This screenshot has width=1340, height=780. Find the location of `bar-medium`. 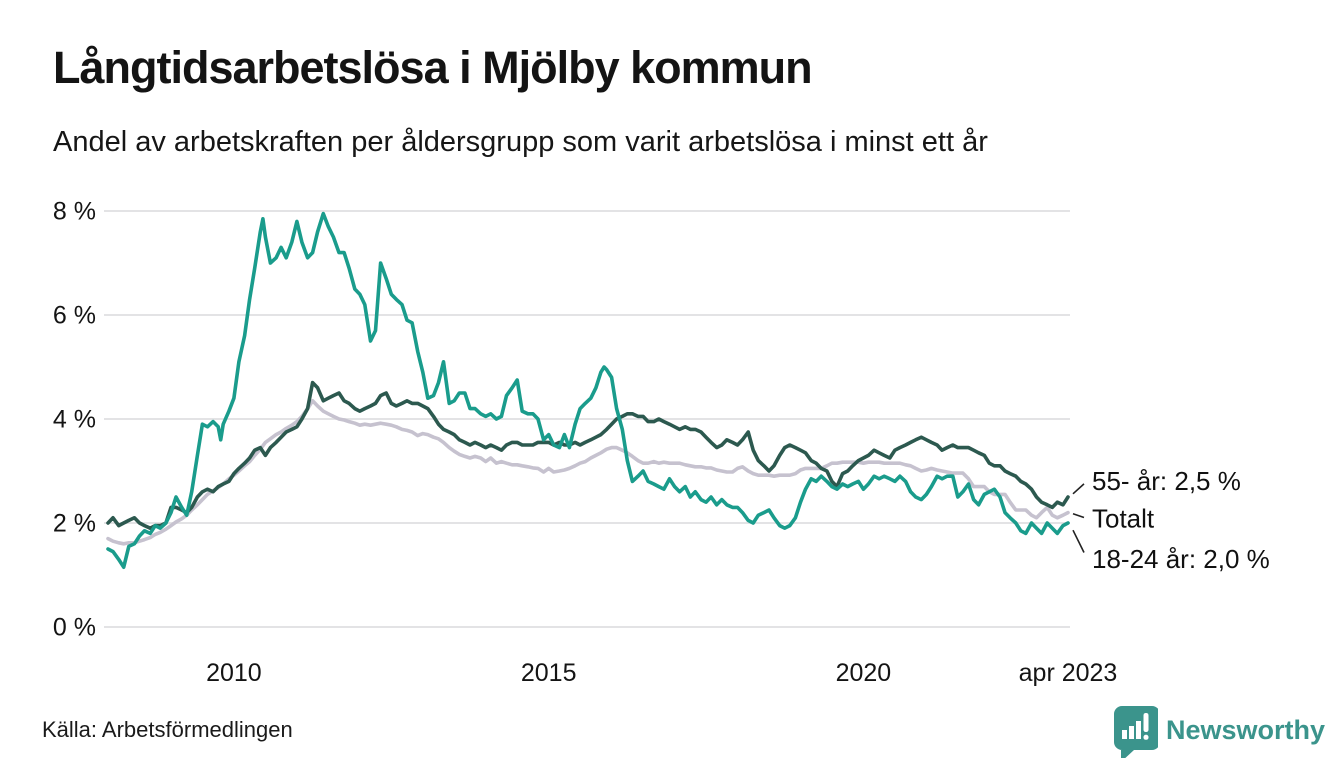

bar-medium is located at coordinates (1131, 732).